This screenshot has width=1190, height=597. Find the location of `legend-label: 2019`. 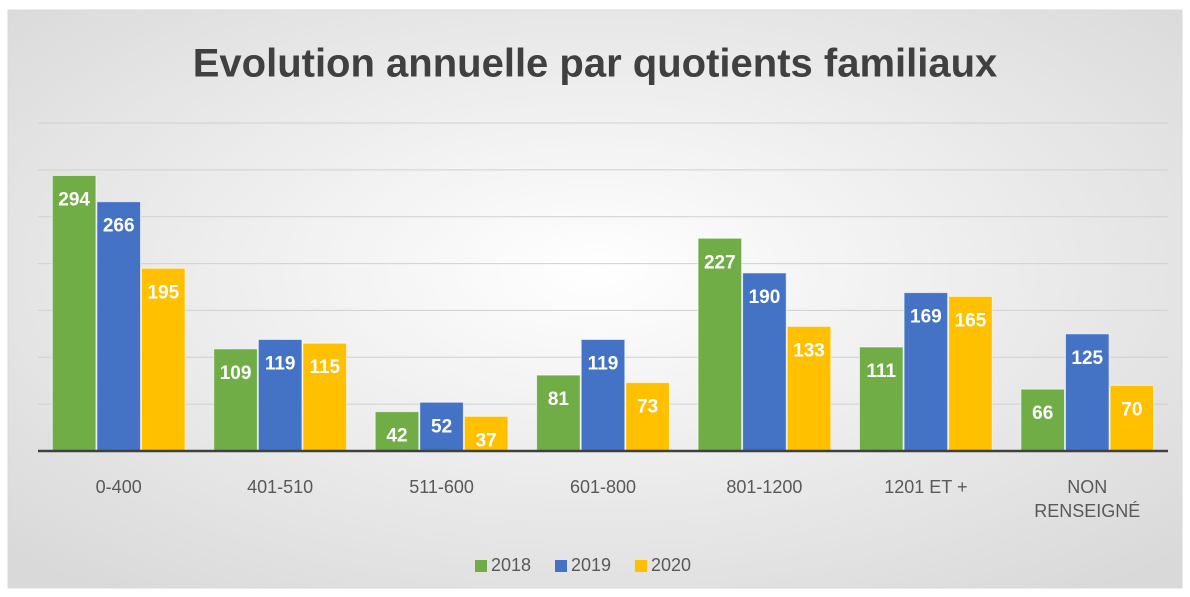

legend-label: 2019 is located at coordinates (591, 565).